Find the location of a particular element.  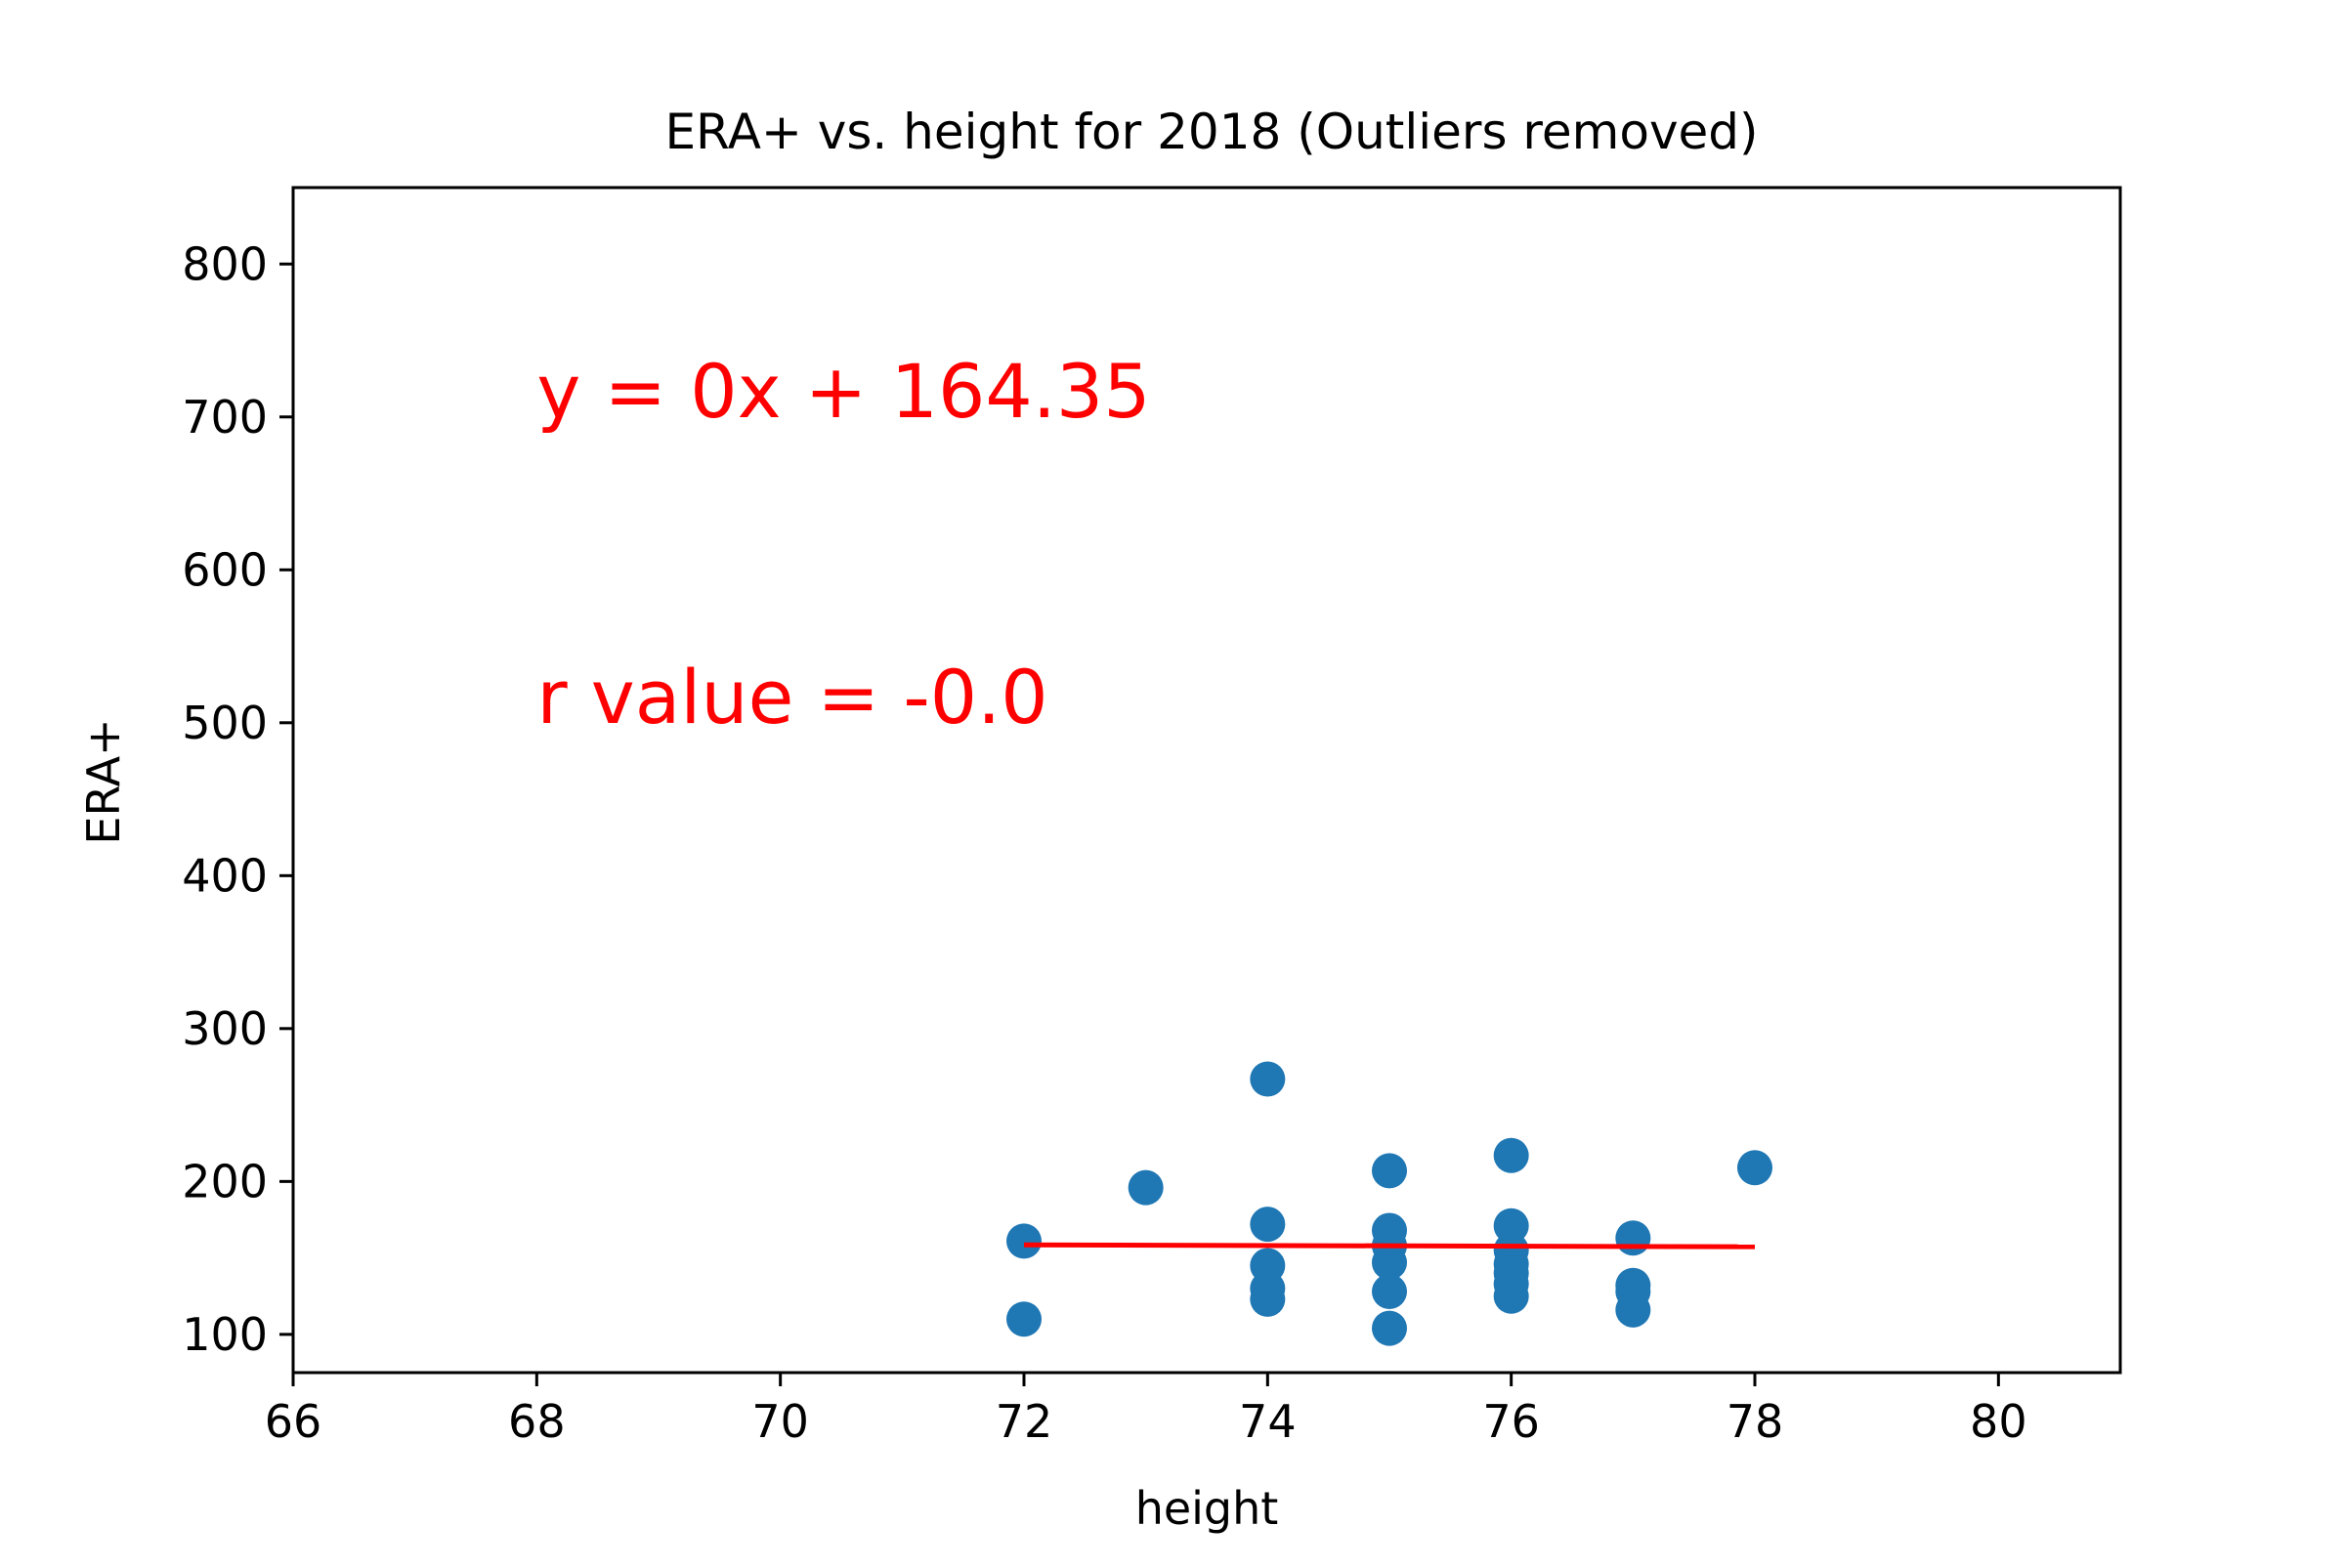

x-tick-label: 74 is located at coordinates (1268, 1421).